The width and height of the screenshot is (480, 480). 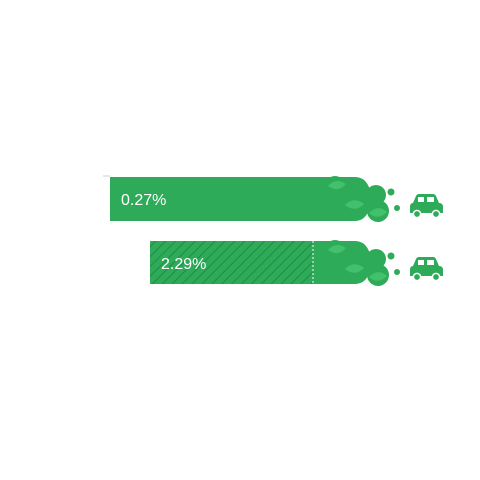 I want to click on bar-label-1: 2.29%, so click(x=183, y=264).